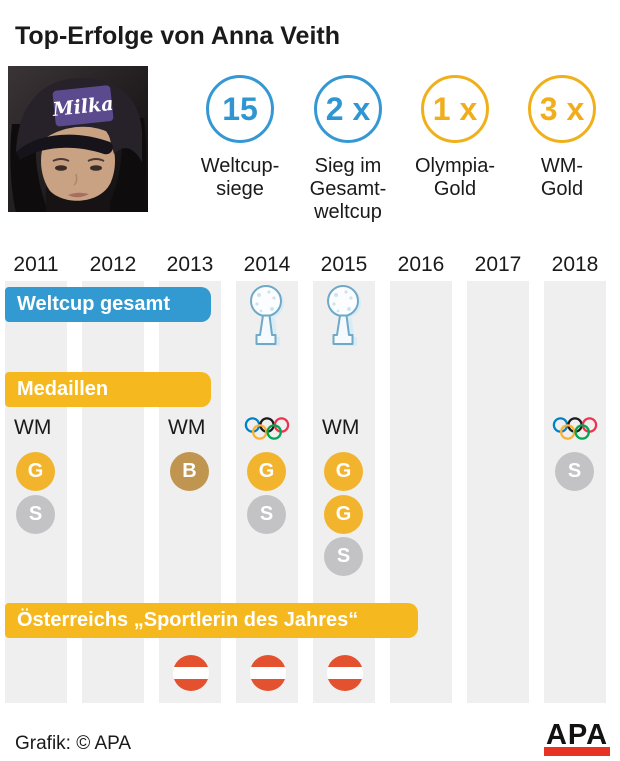 This screenshot has height=761, width=620. I want to click on stat-label-gesamtweltcup: Sieg im Gesamt- weltcup, so click(348, 189).